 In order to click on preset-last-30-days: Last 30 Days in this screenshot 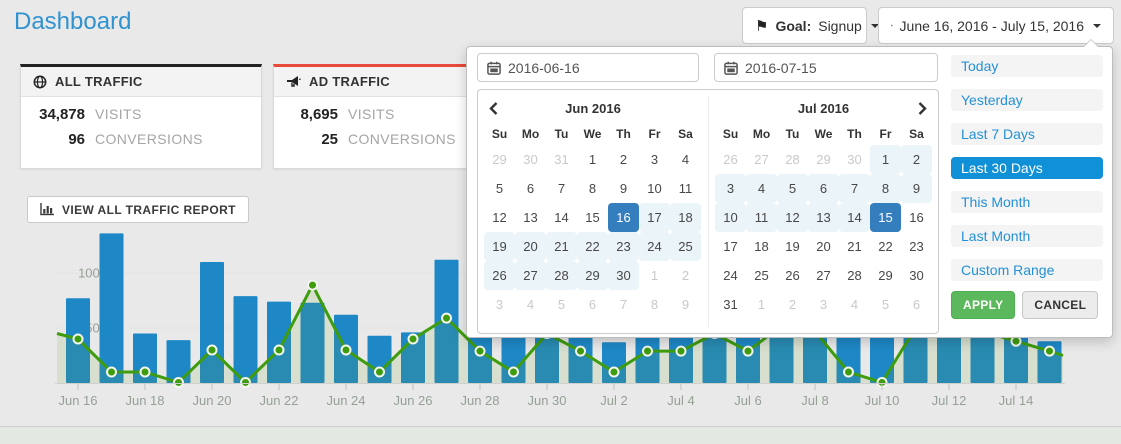, I will do `click(1027, 168)`.